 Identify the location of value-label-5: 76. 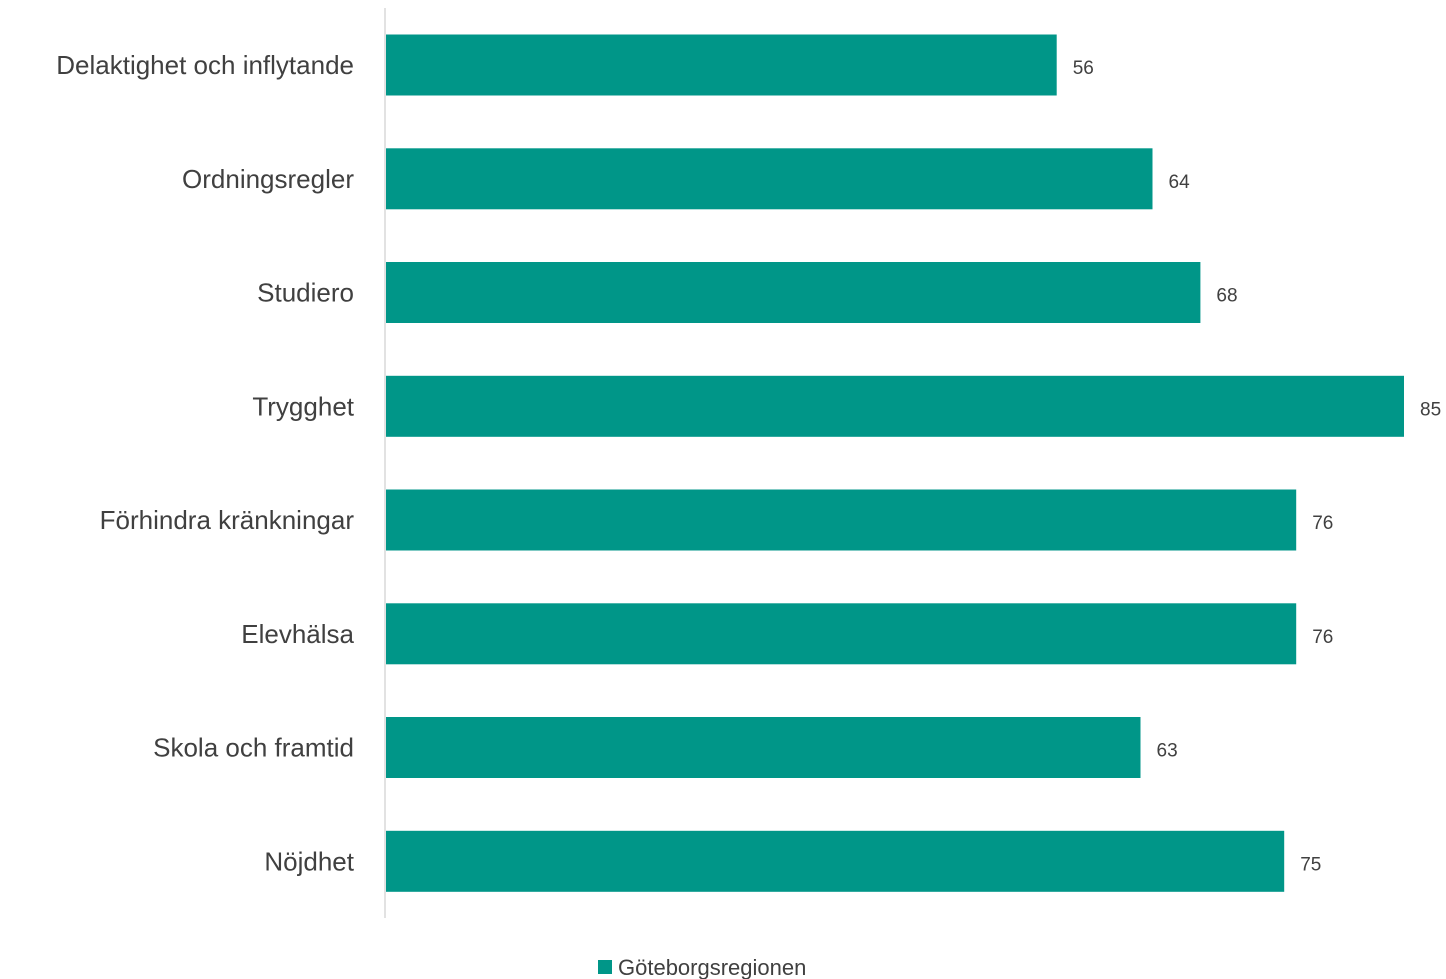
(1322, 523).